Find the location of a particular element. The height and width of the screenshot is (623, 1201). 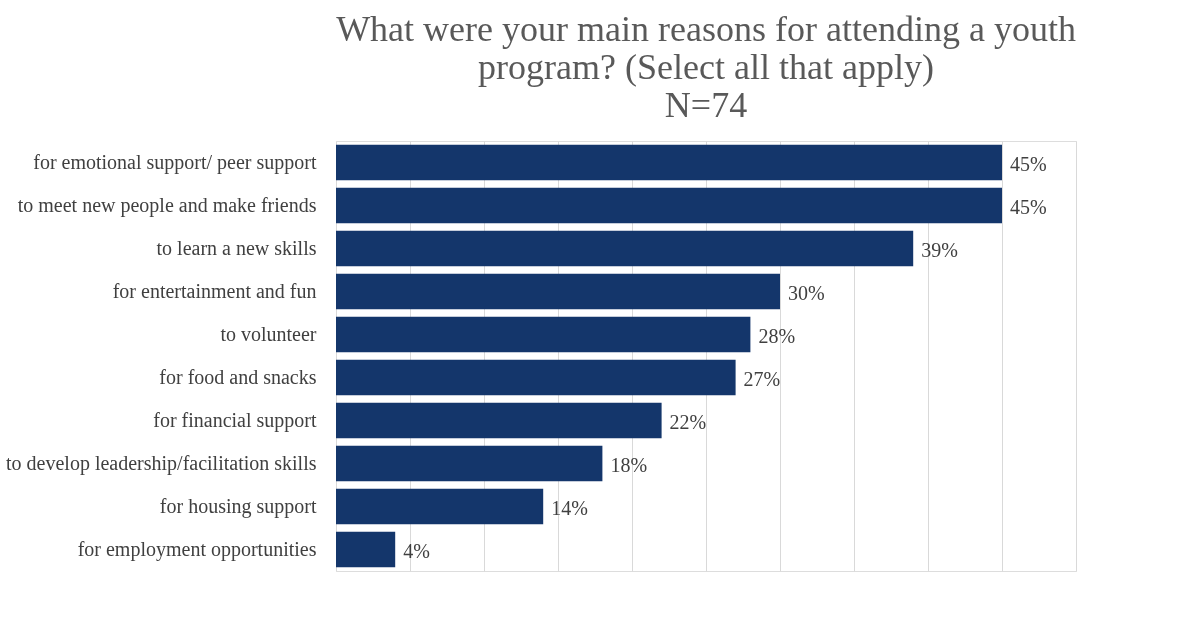

data-label: 14% is located at coordinates (569, 507).